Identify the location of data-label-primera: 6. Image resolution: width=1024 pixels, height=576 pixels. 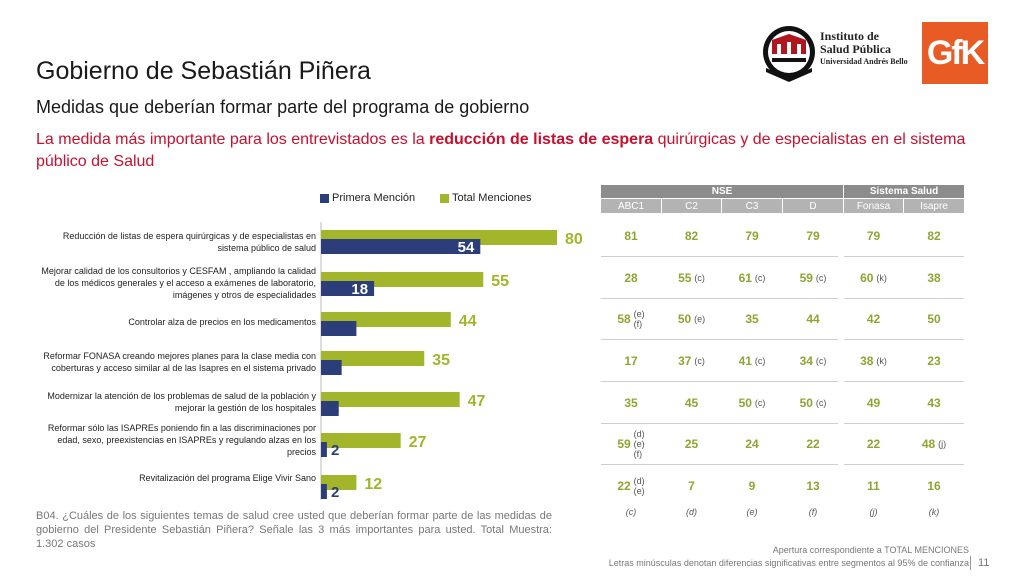
(335, 409).